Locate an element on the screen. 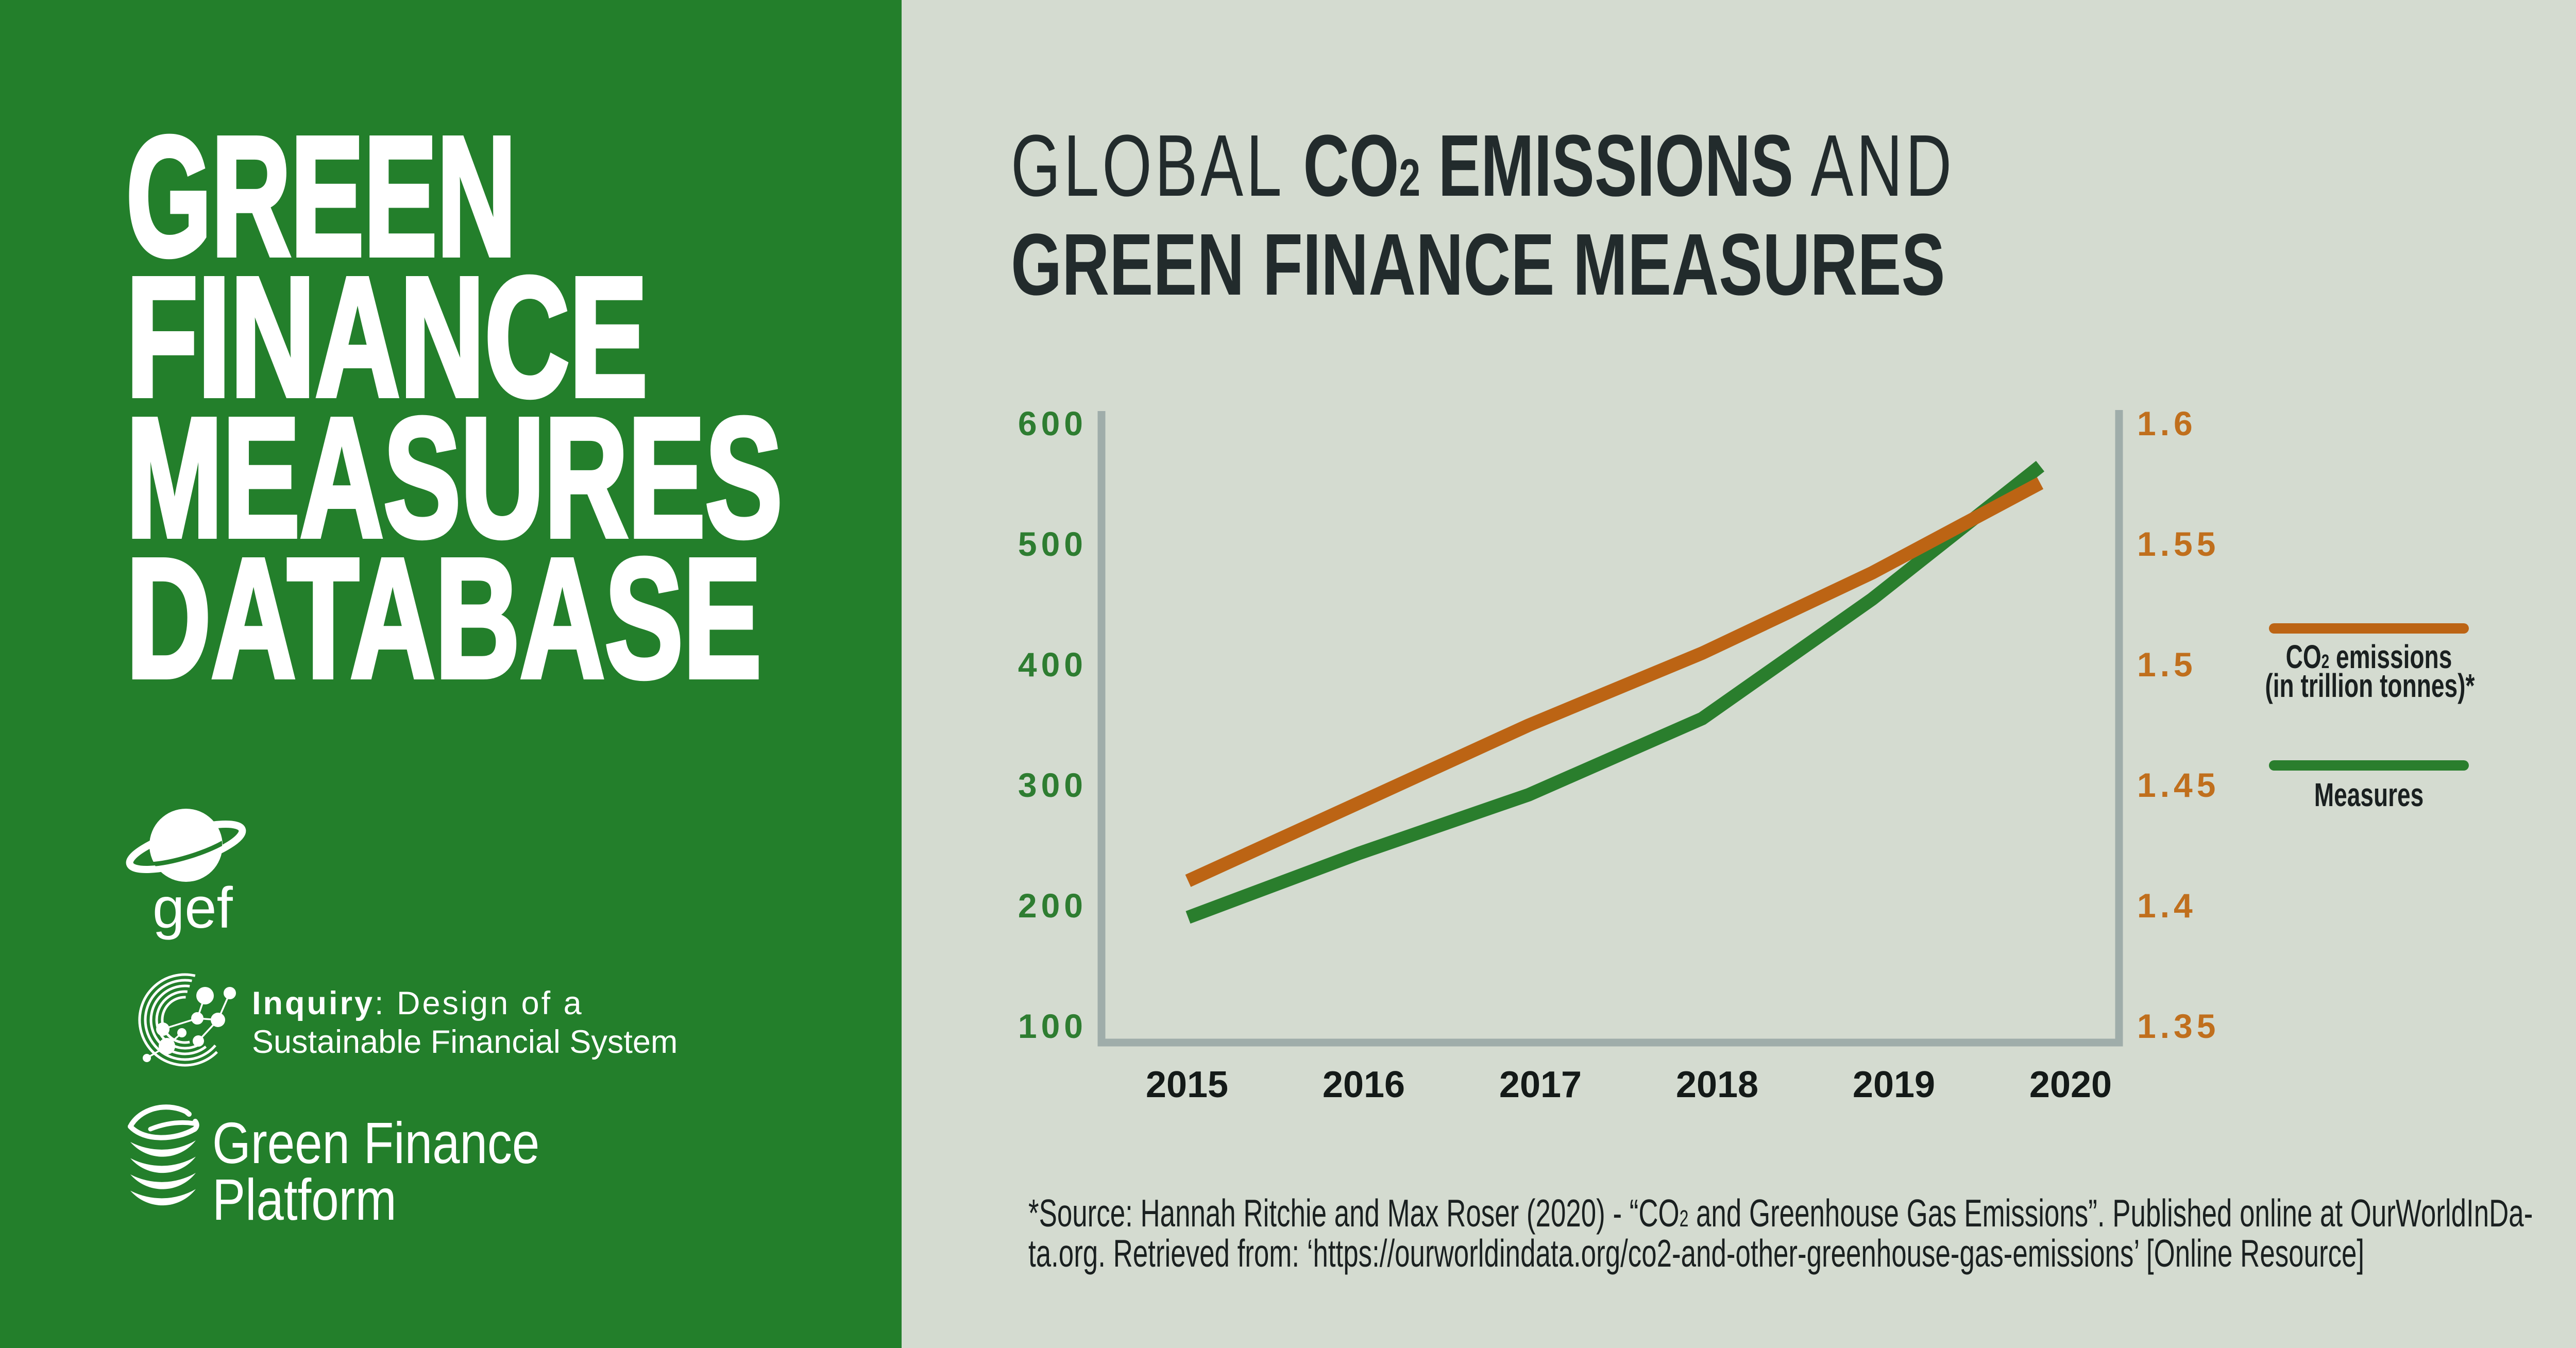 The width and height of the screenshot is (2576, 1348). svg-text: gef is located at coordinates (193, 908).